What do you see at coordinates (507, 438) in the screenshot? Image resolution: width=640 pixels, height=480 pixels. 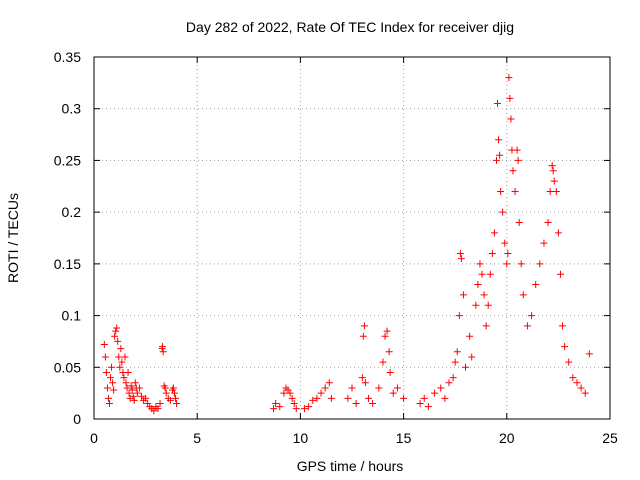 I see `x-tick-label: 20` at bounding box center [507, 438].